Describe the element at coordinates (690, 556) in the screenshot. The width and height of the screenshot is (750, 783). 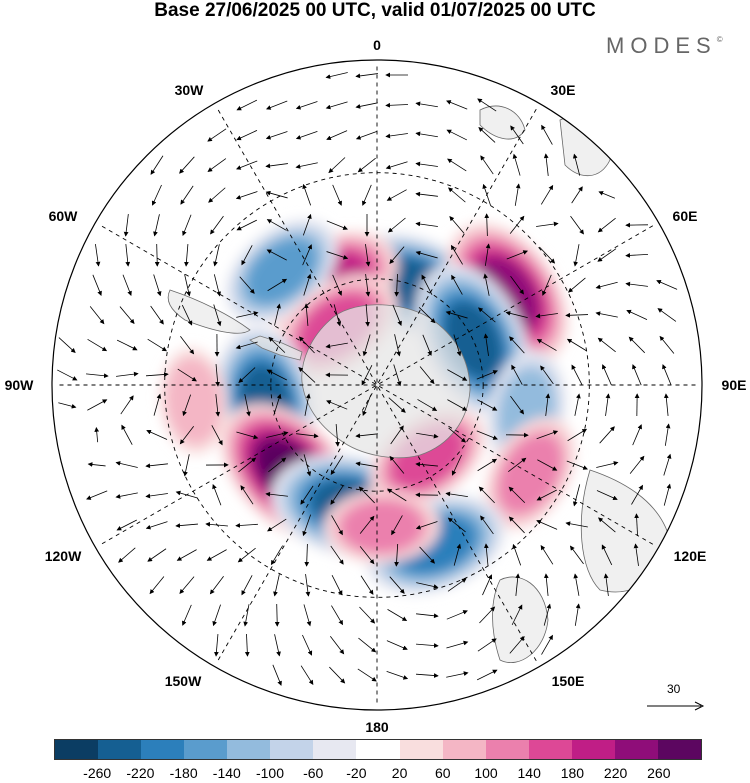
I see `label-lon-120e: 120E` at that location.